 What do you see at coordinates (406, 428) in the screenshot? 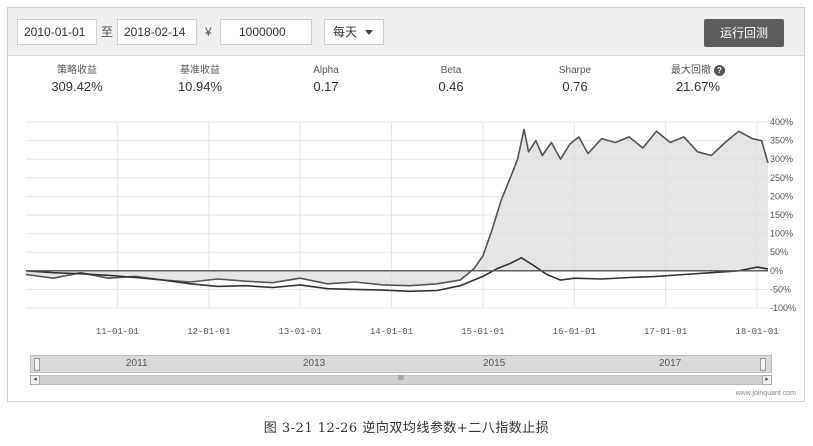
I see `figure-caption: 图 3-21 12-26 逆向双均线参数+二八指数止损` at bounding box center [406, 428].